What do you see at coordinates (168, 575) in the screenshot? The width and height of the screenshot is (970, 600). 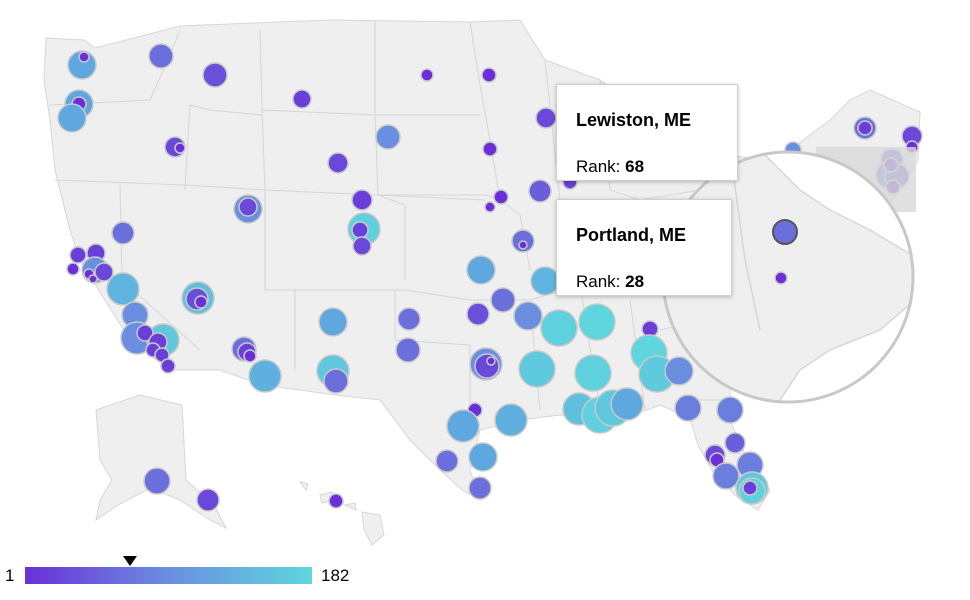 I see `legend-gradient-bar` at bounding box center [168, 575].